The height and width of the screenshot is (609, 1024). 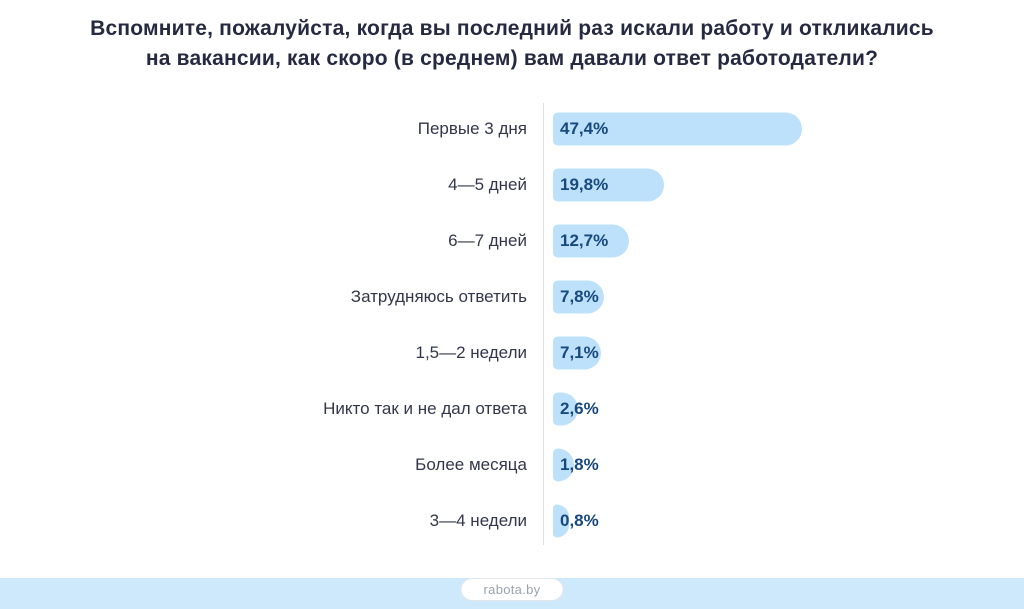 I want to click on axis-line, so click(x=543, y=323).